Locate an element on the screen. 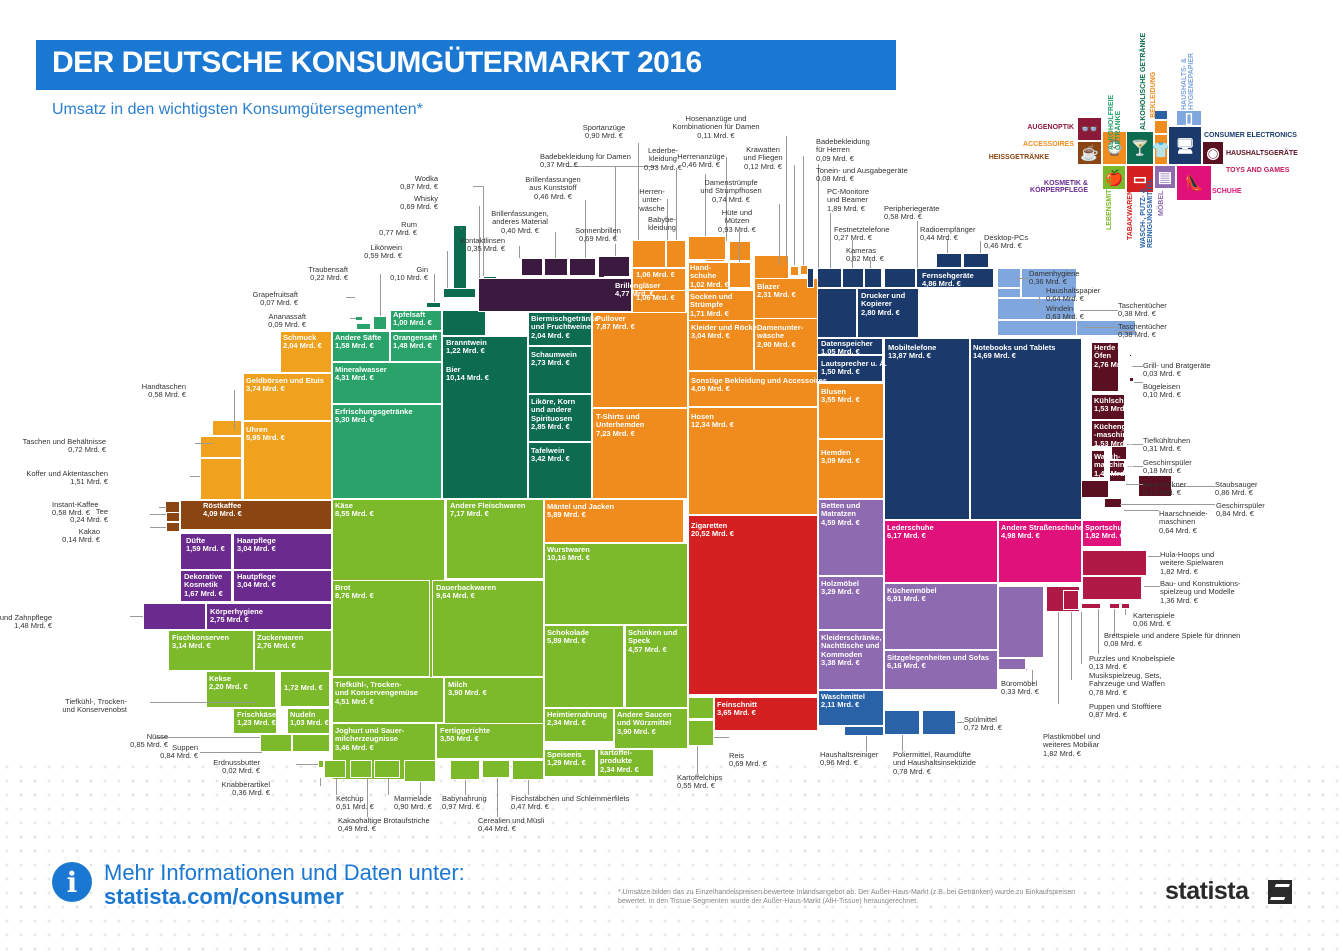 The image size is (1343, 952). tile-label: T-Shirts und Unterhemden 7,23 Mrd. € is located at coordinates (620, 425).